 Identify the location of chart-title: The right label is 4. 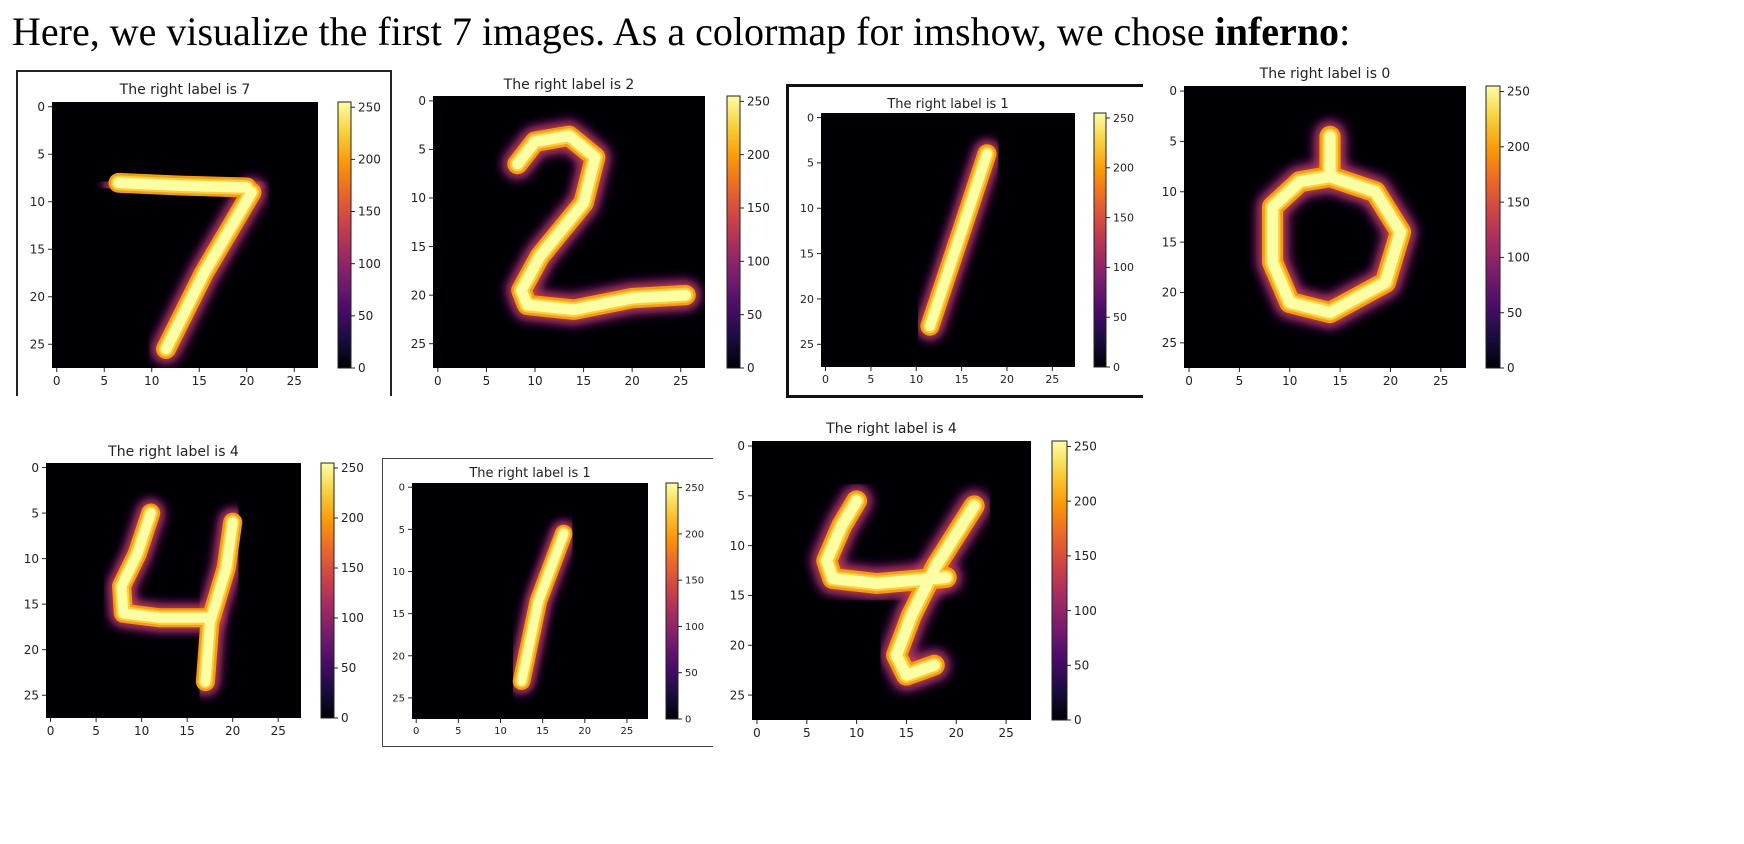
(891, 429).